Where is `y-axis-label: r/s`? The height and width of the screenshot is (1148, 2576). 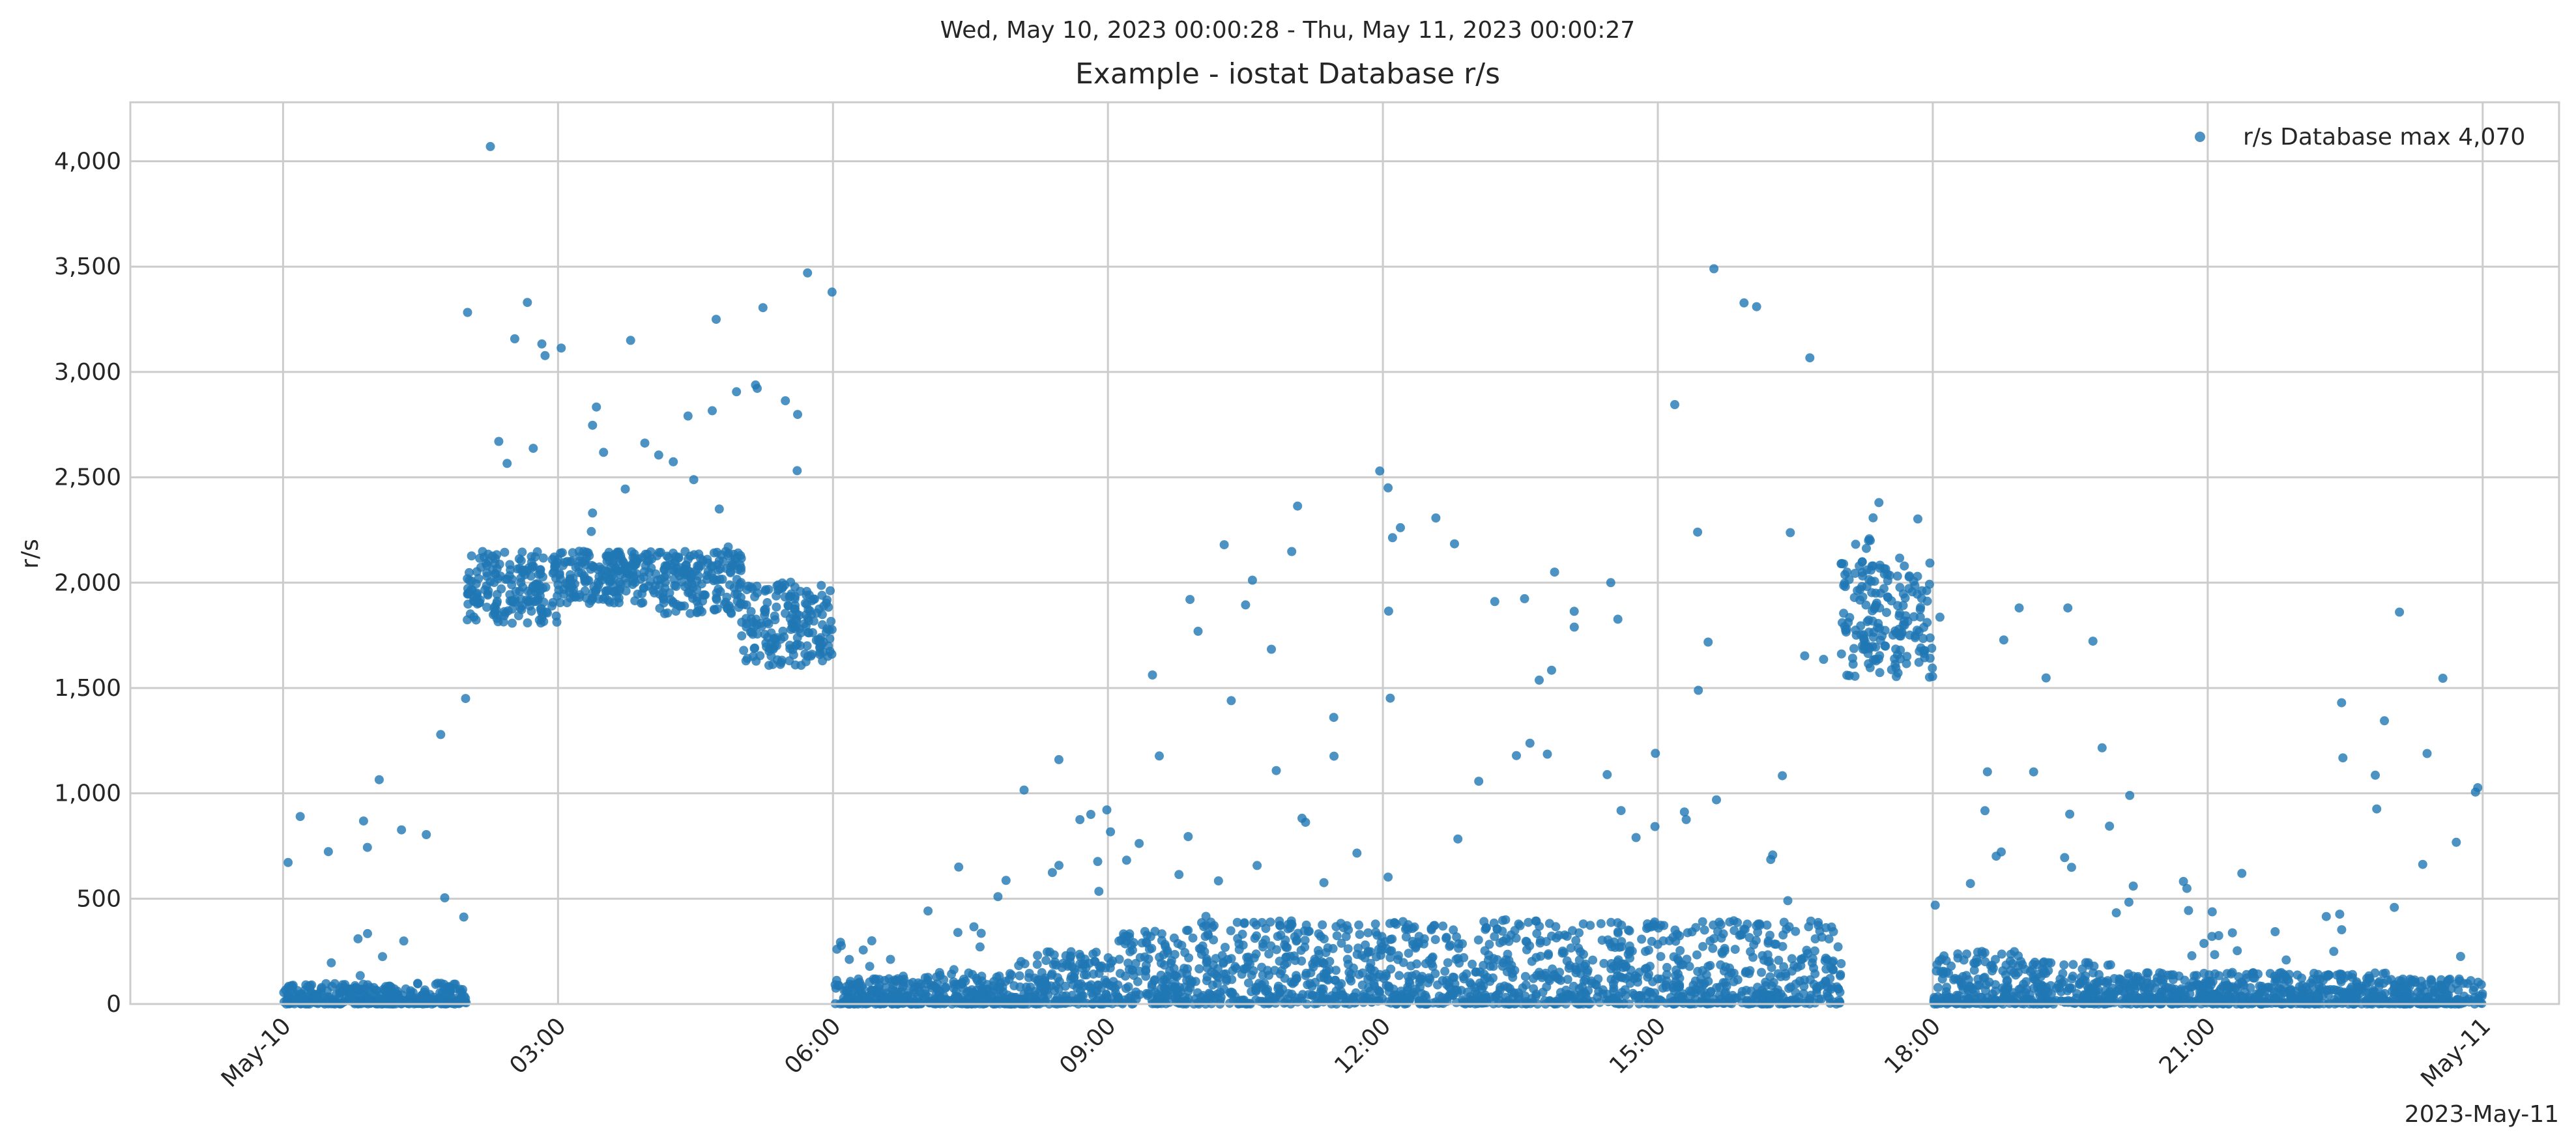 y-axis-label: r/s is located at coordinates (30, 554).